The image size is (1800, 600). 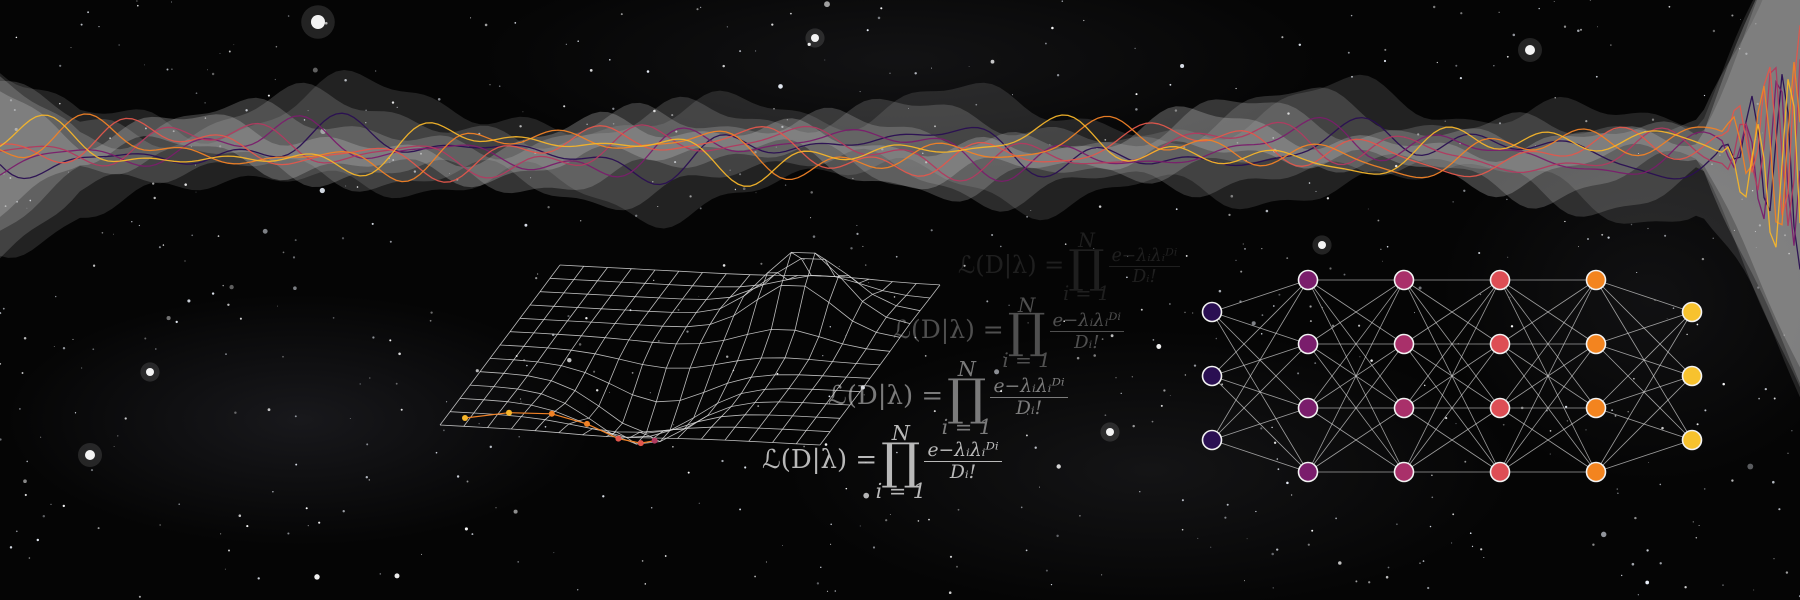 What do you see at coordinates (509, 412) in the screenshot?
I see `optimizer-point` at bounding box center [509, 412].